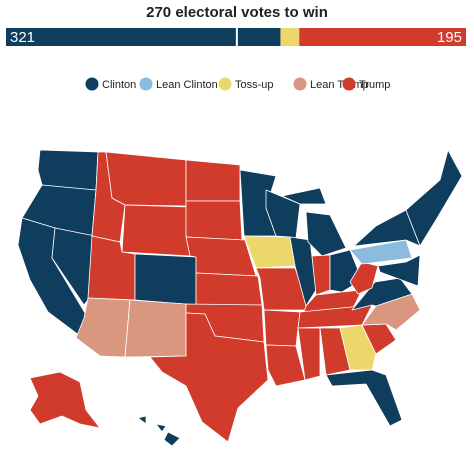  I want to click on bar-label: 321, so click(22, 37).